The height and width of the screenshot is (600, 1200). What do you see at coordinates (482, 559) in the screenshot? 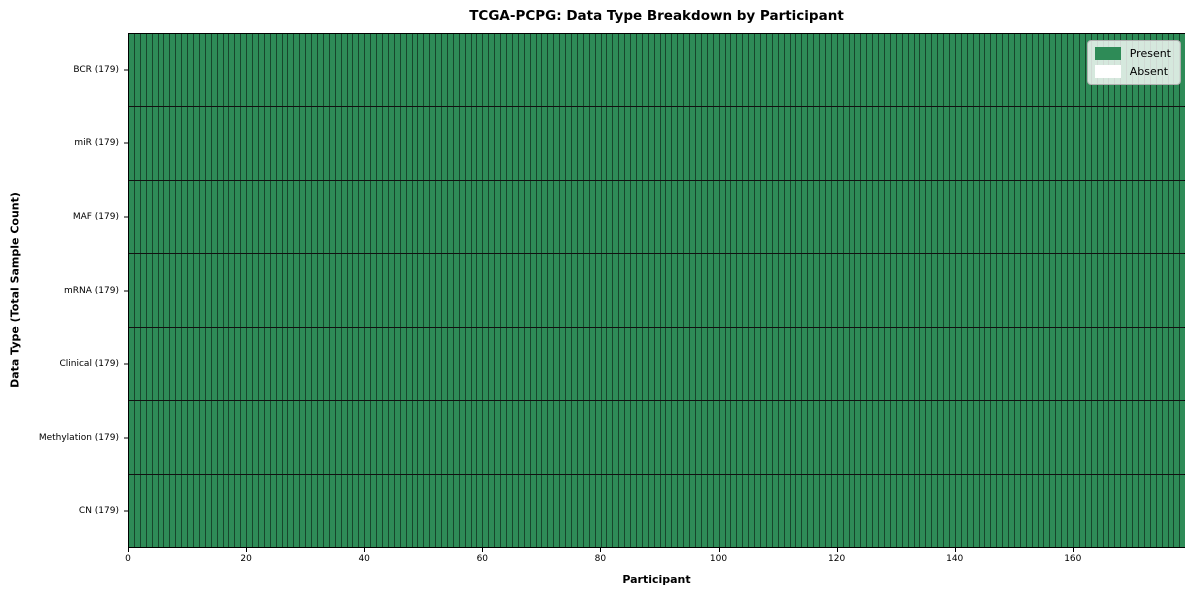
I see `x-tick-label: 60` at bounding box center [482, 559].